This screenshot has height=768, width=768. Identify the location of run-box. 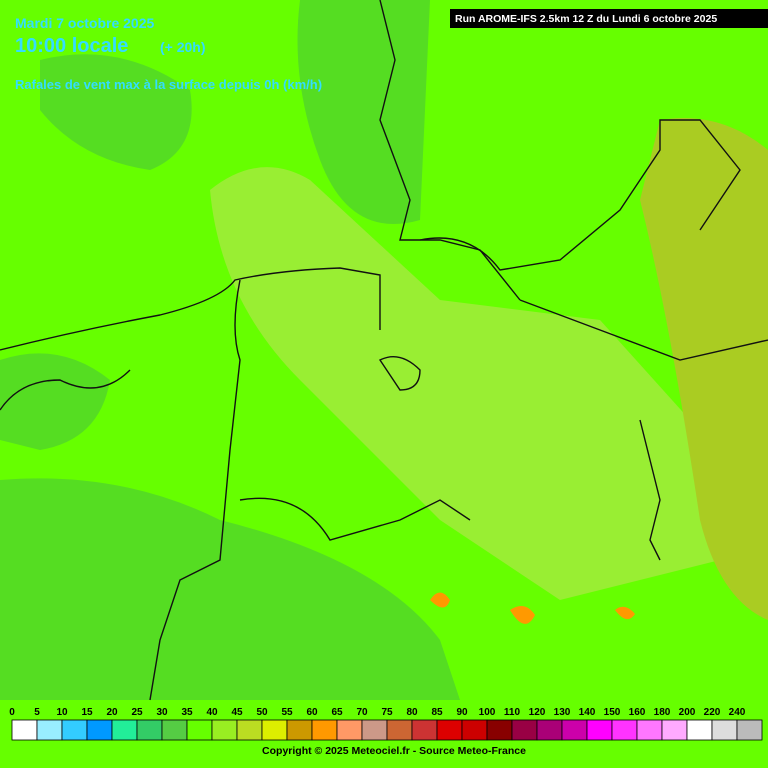
(609, 18).